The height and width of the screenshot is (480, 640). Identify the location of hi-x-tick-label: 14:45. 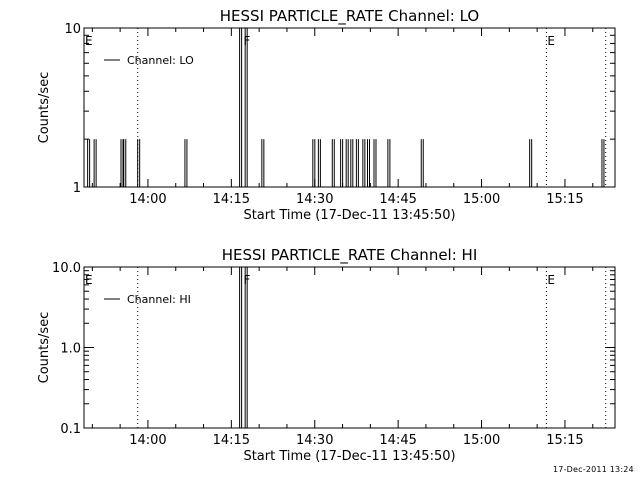
(397, 440).